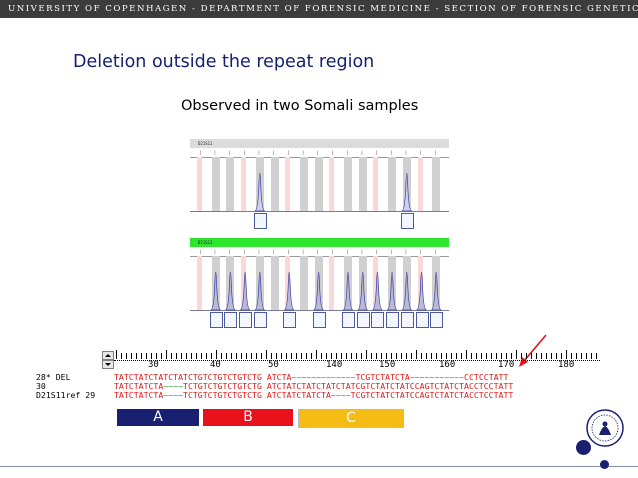  What do you see at coordinates (357, 365) in the screenshot?
I see `ruler-numbers: 30 40 50 140 150 160 170 180` at bounding box center [357, 365].